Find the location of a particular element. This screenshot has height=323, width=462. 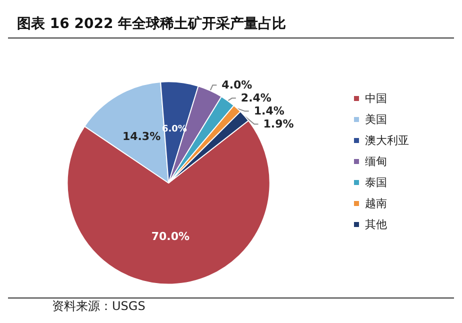

text: 资料来源：USGS is located at coordinates (99, 306).